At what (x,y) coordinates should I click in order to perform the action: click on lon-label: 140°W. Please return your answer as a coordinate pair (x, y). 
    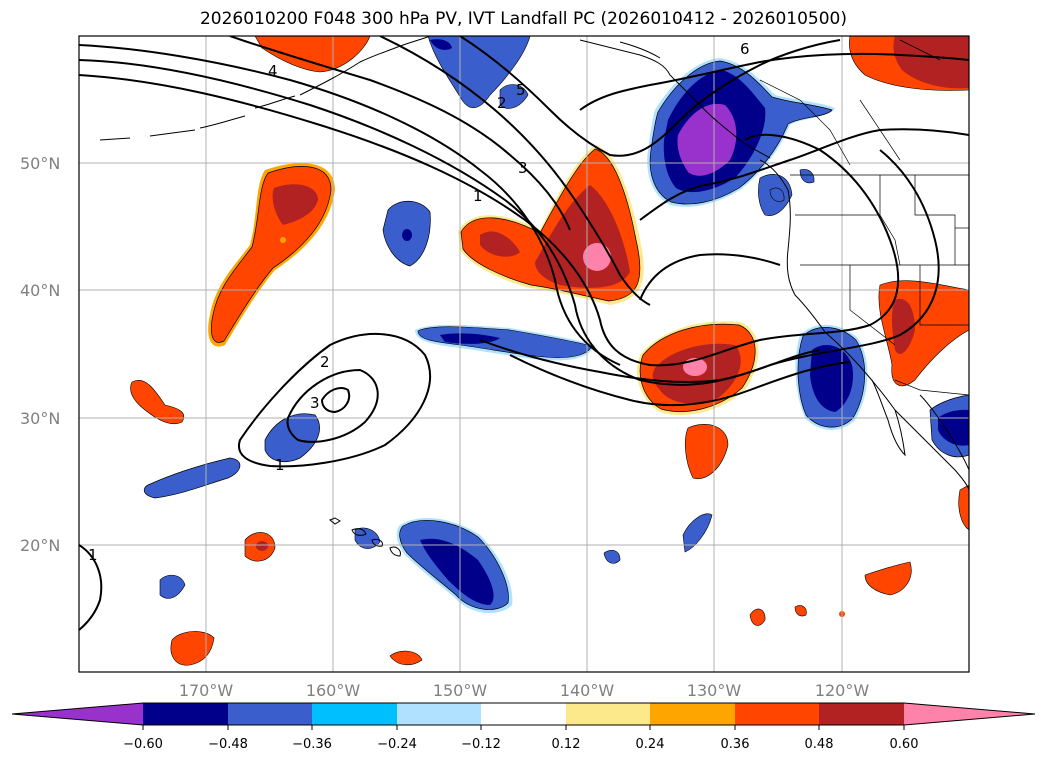
    Looking at the image, I should click on (587, 690).